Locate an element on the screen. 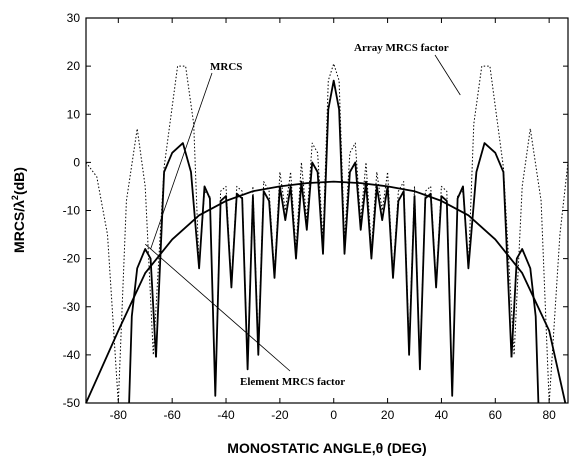 The height and width of the screenshot is (462, 580). x-tick-label: 60 is located at coordinates (496, 415).